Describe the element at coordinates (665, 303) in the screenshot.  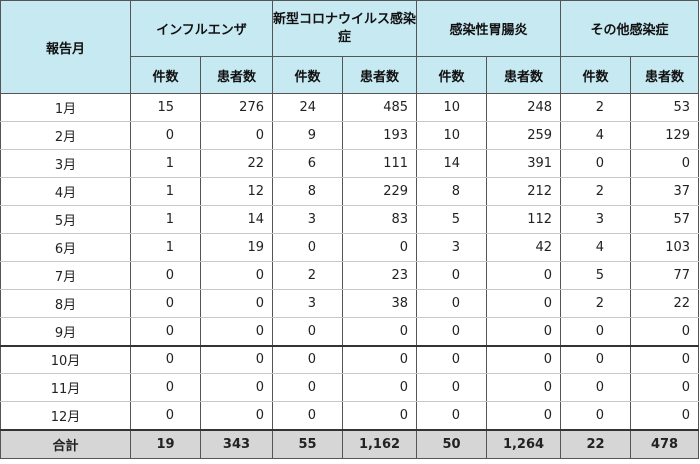
I see `patients-cell: 22` at that location.